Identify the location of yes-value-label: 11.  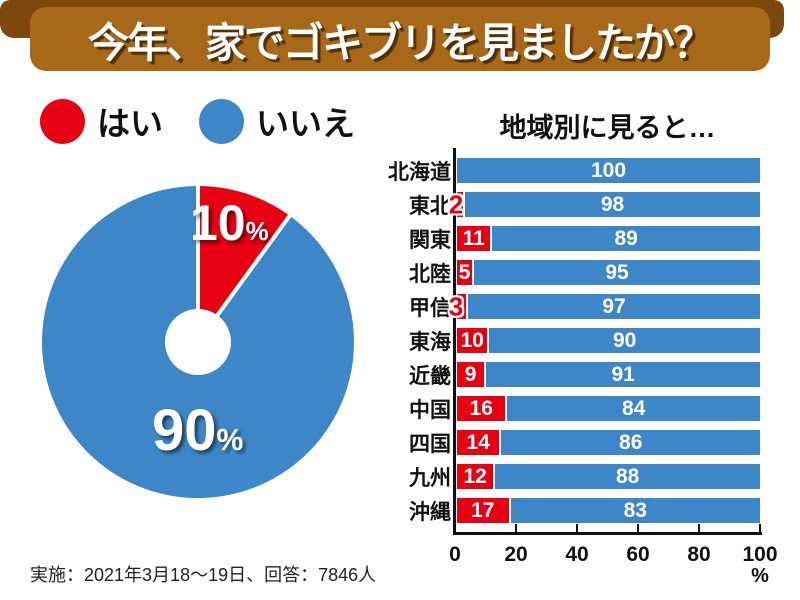
(473, 238).